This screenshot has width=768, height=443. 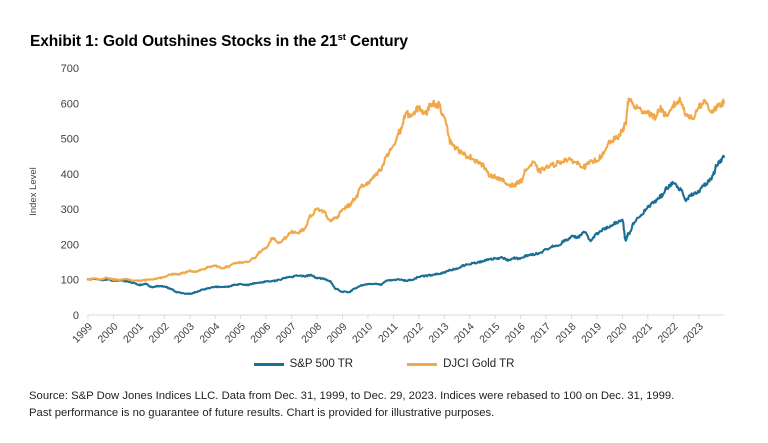 What do you see at coordinates (642, 333) in the screenshot?
I see `x-tick-label: 2021` at bounding box center [642, 333].